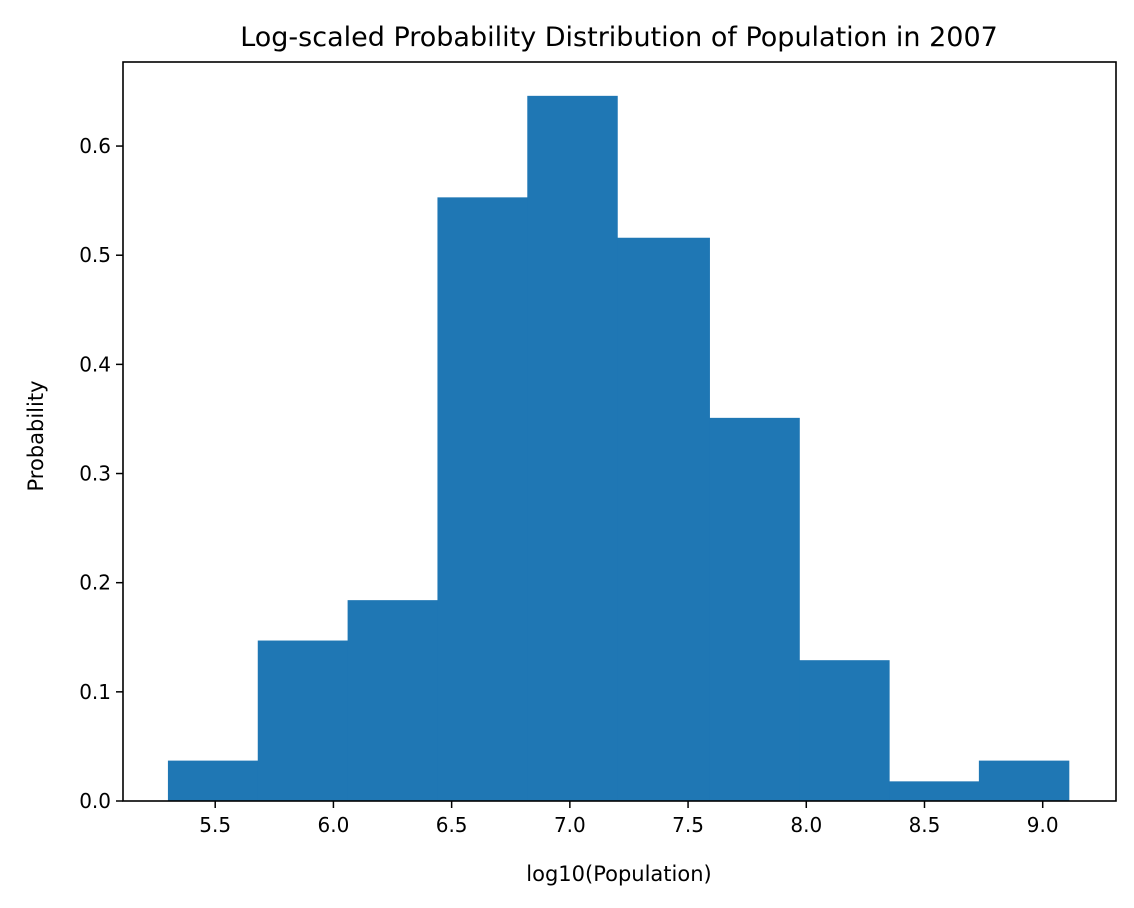 The height and width of the screenshot is (908, 1134). Describe the element at coordinates (95, 583) in the screenshot. I see `y-tick-label: 0.2` at that location.